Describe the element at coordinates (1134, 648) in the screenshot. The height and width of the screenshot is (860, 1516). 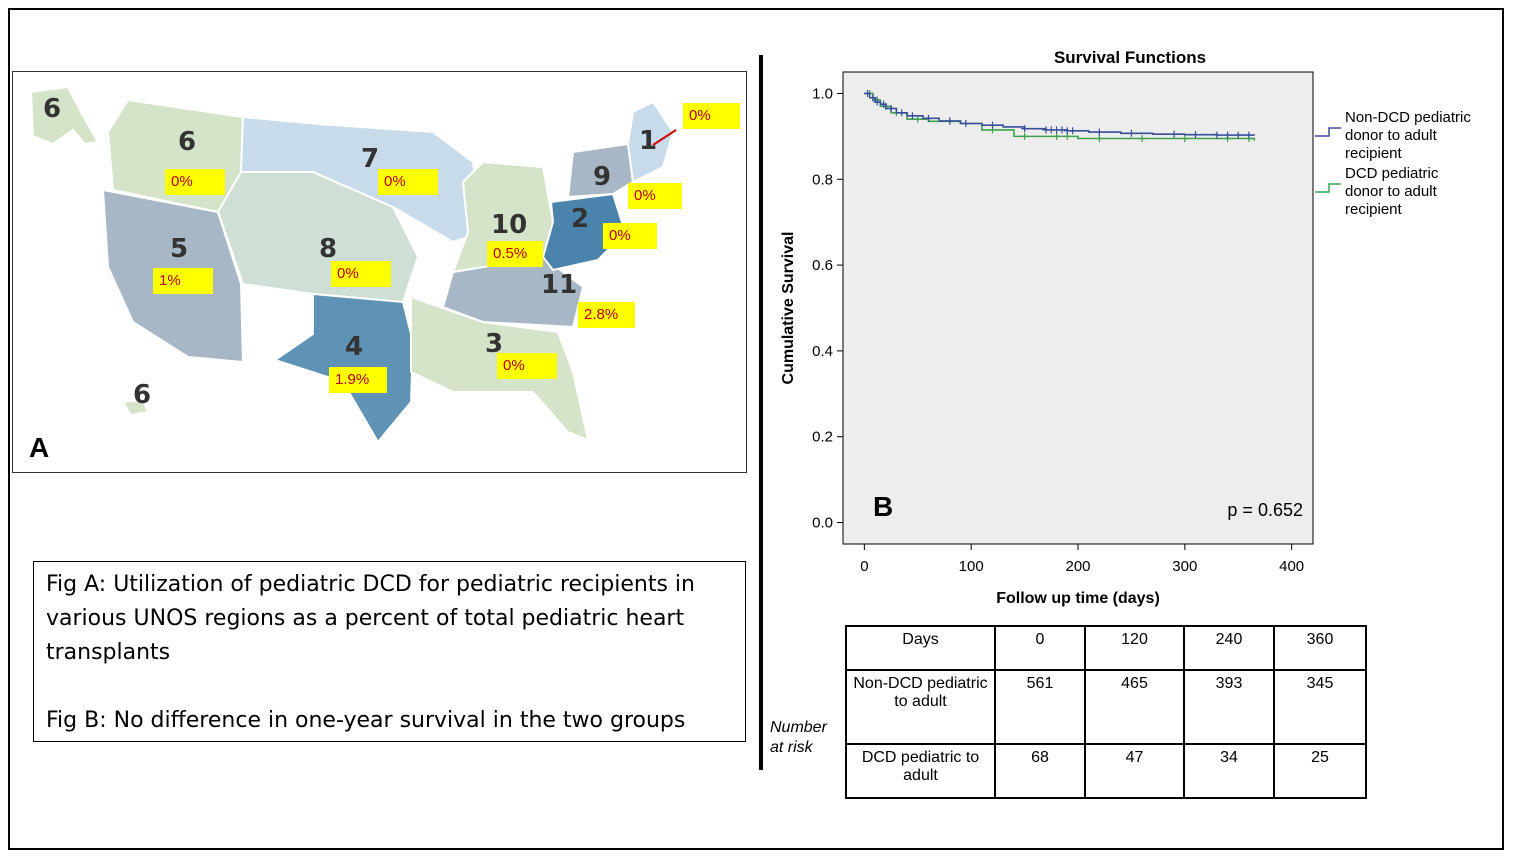
I see `risk-header-cell: 120` at that location.